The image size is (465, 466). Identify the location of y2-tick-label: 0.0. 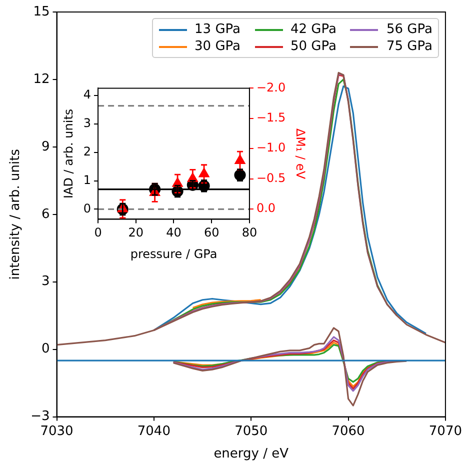
(266, 208).